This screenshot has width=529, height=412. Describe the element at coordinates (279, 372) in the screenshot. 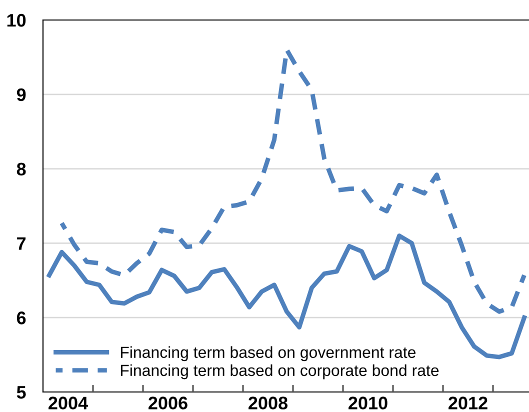

I see `legend-label: Financing term based on corporate bond rate` at that location.